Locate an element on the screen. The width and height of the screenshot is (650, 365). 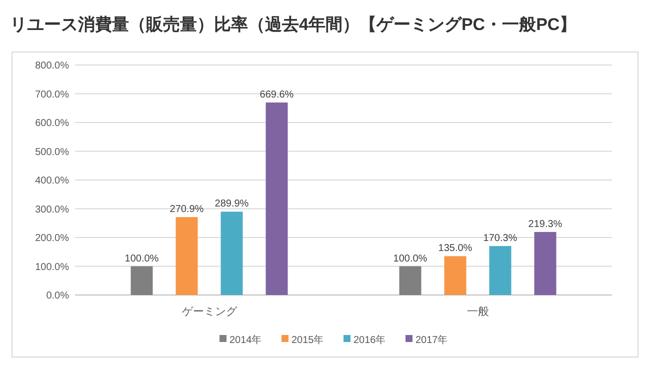
y-tick-label: 100.0% is located at coordinates (52, 267).